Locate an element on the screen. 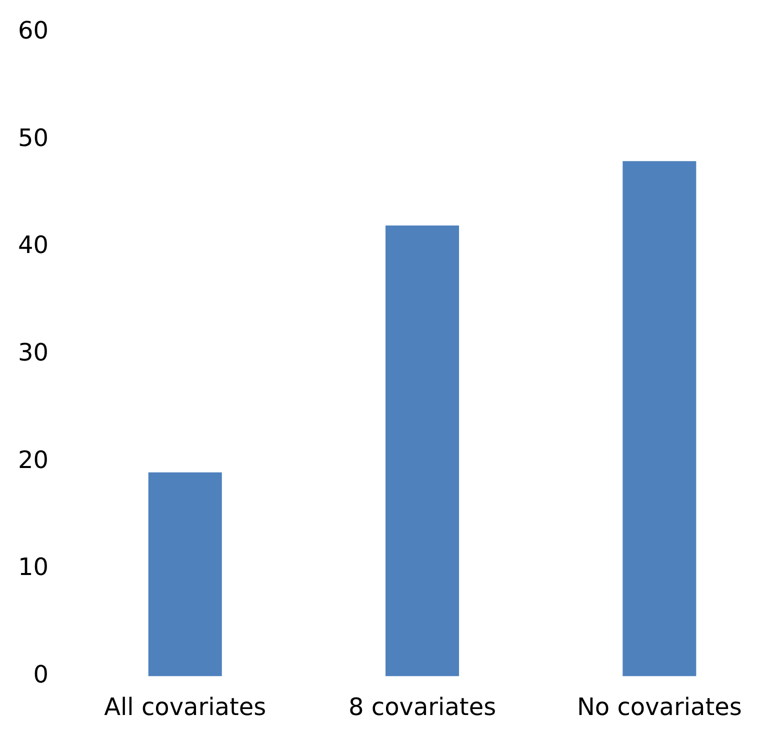 The height and width of the screenshot is (741, 782). x-tick-label: All covariates is located at coordinates (185, 706).